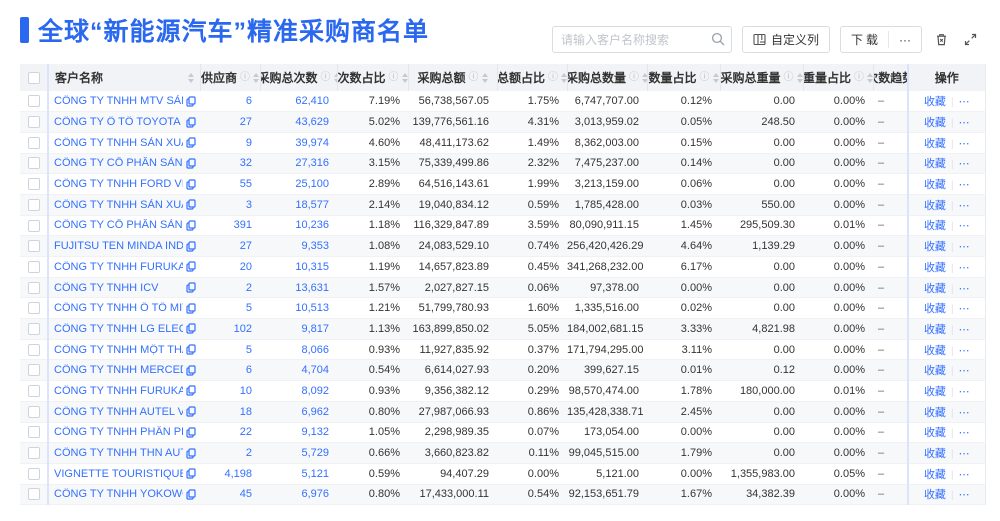  I want to click on search-input, so click(641, 39).